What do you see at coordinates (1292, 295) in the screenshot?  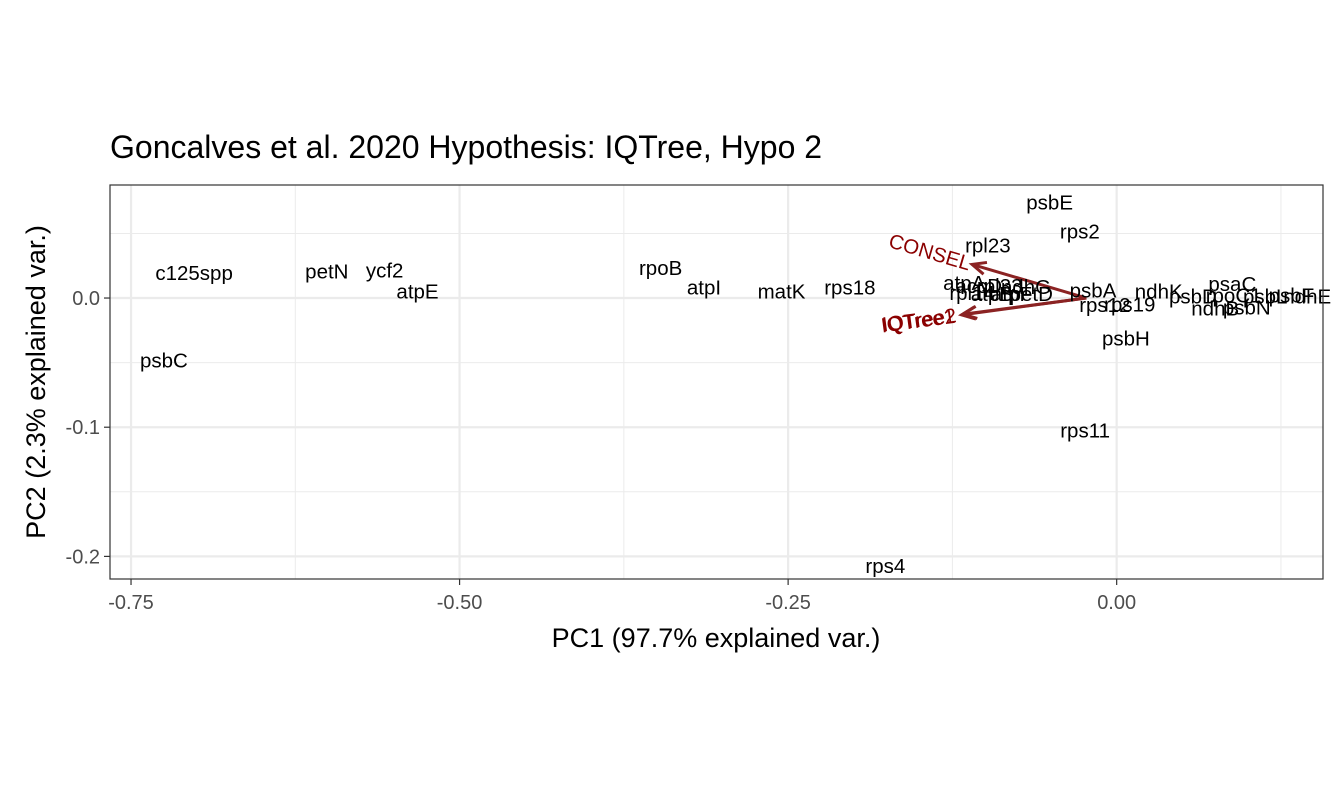 I see `gene-label: psbF` at bounding box center [1292, 295].